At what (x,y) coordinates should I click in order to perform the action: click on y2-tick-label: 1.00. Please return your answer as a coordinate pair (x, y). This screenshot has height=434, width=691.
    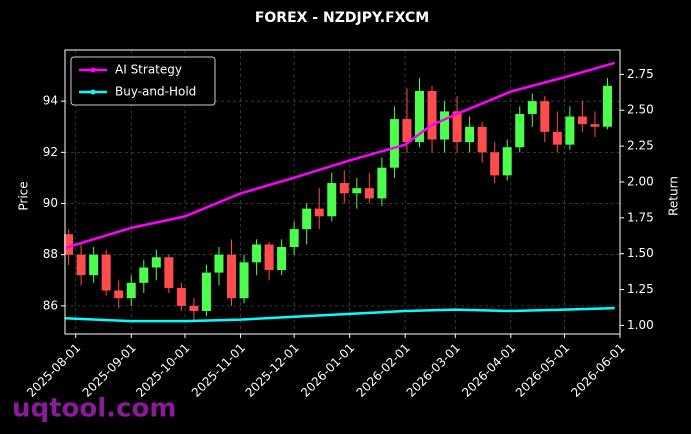
    Looking at the image, I should click on (640, 325).